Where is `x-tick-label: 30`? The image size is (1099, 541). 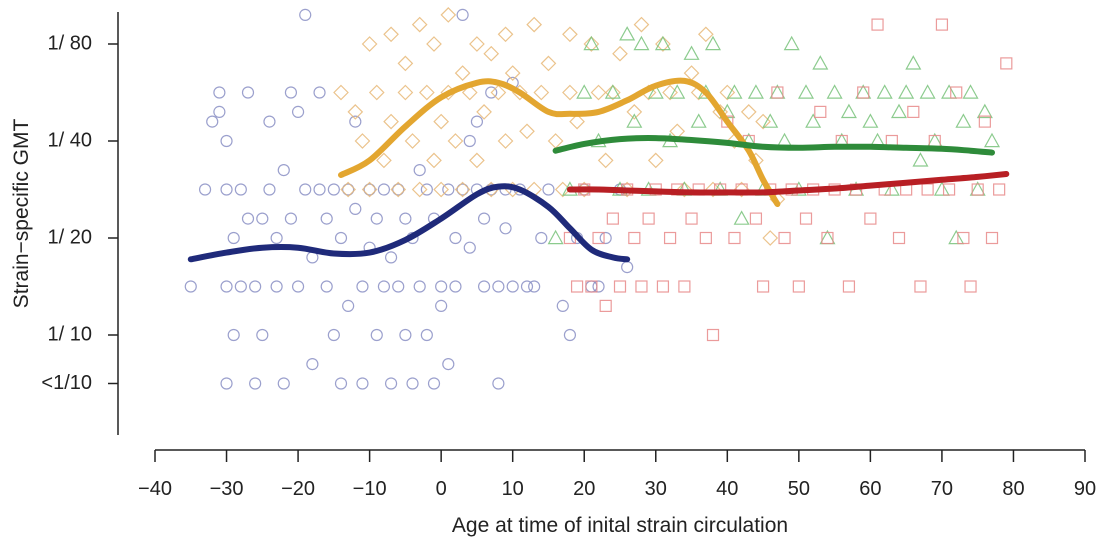 x-tick-label: 30 is located at coordinates (656, 489).